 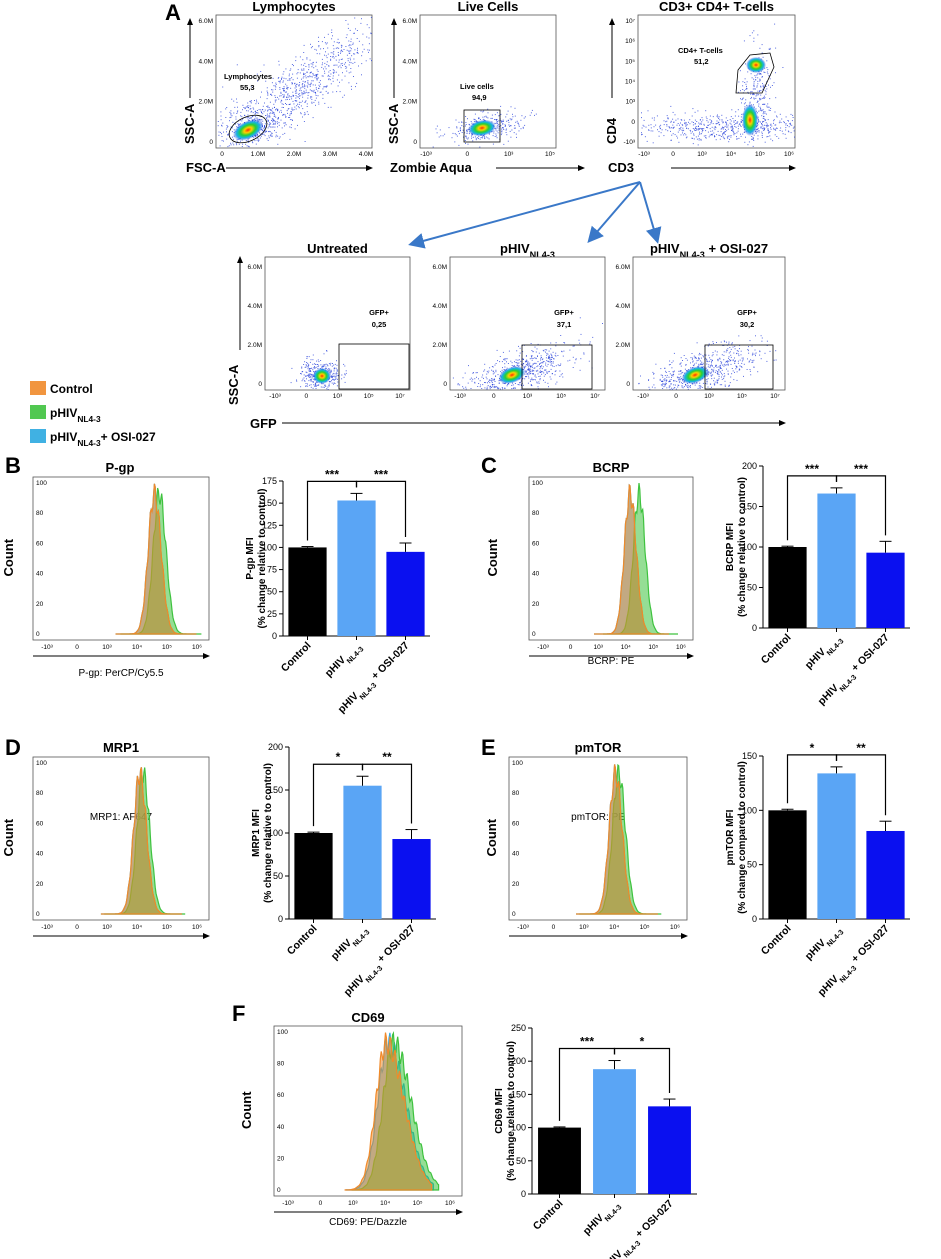 I want to click on gfp-plot-frame, so click(x=337, y=323).